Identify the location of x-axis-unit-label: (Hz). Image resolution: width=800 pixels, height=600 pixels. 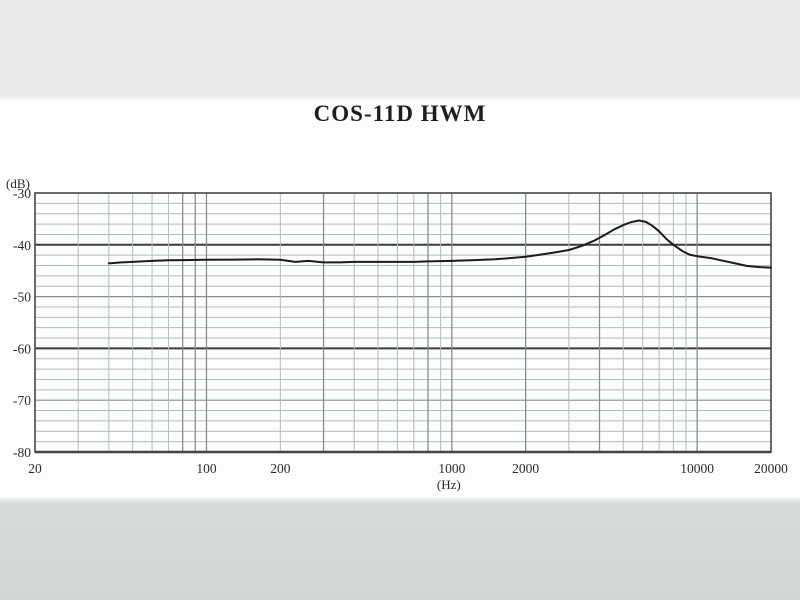
(449, 484).